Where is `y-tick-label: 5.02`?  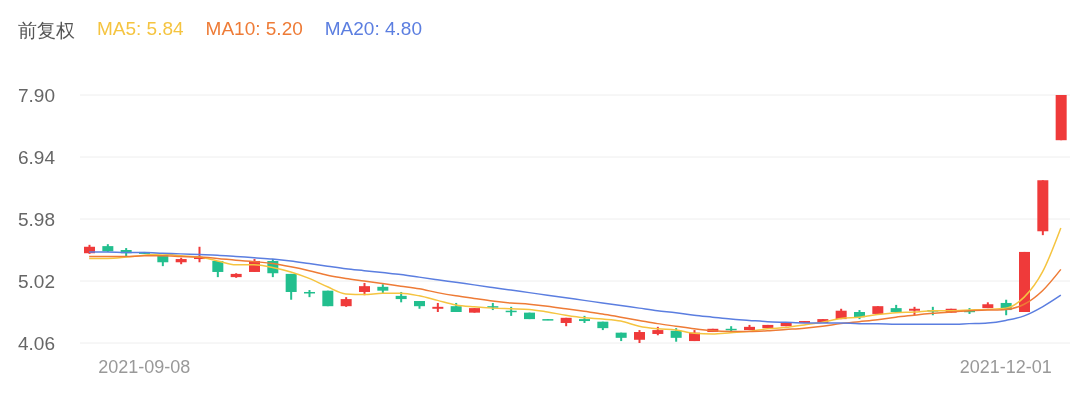 y-tick-label: 5.02 is located at coordinates (36, 281).